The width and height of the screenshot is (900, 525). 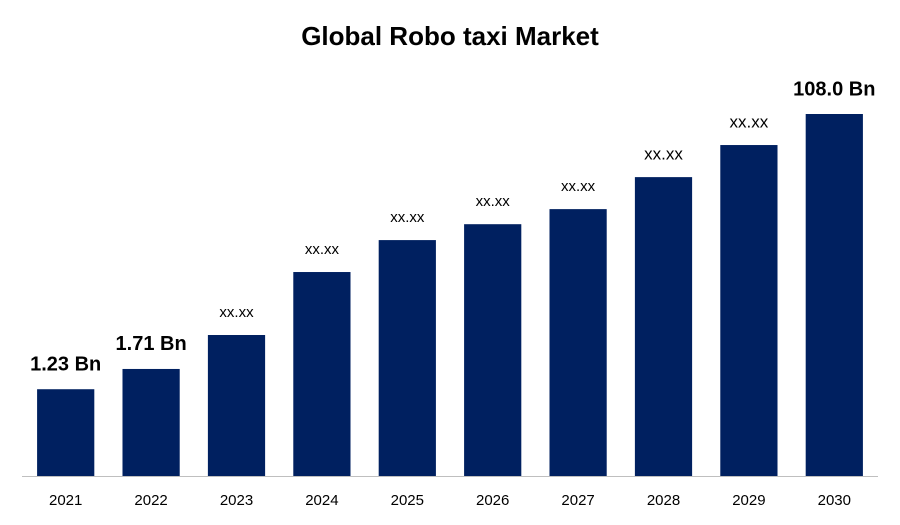 I want to click on x-tick-label: 2025, so click(x=407, y=500).